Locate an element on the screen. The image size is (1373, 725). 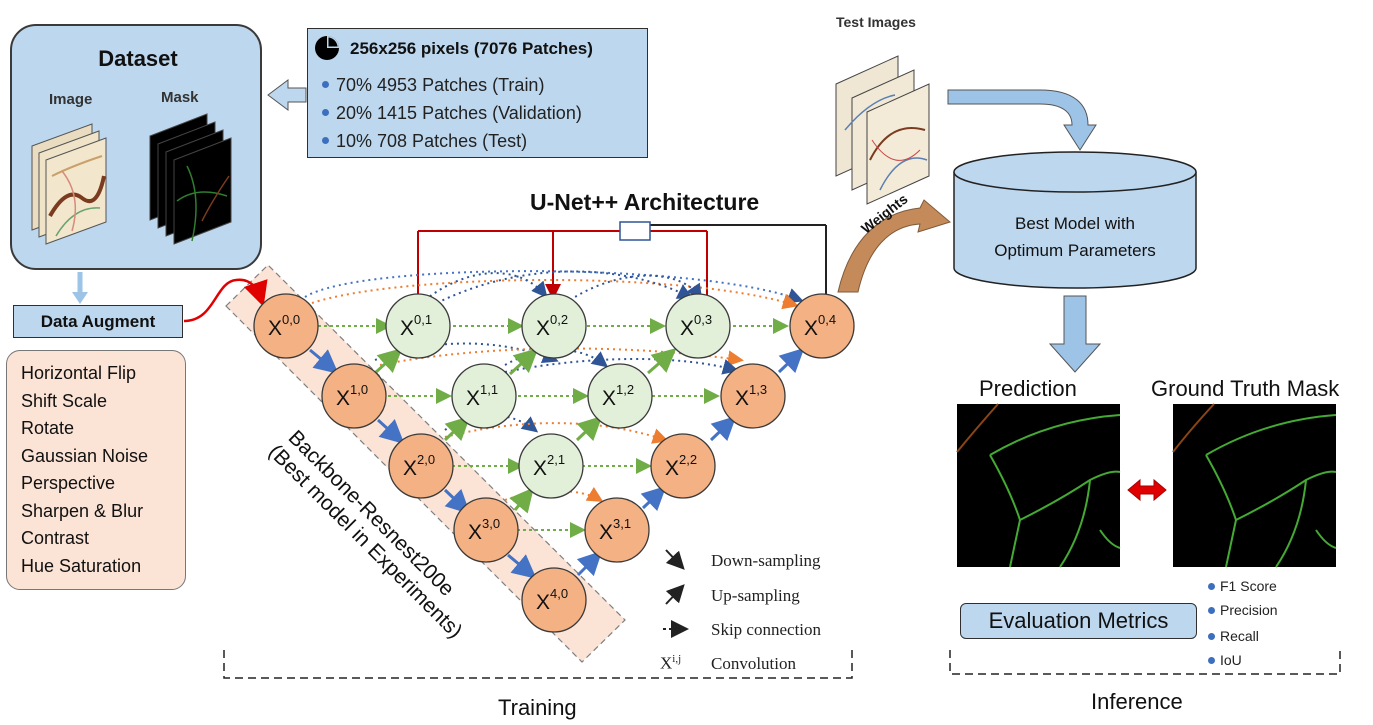
split-to-dataset-arrow is located at coordinates (287, 95).